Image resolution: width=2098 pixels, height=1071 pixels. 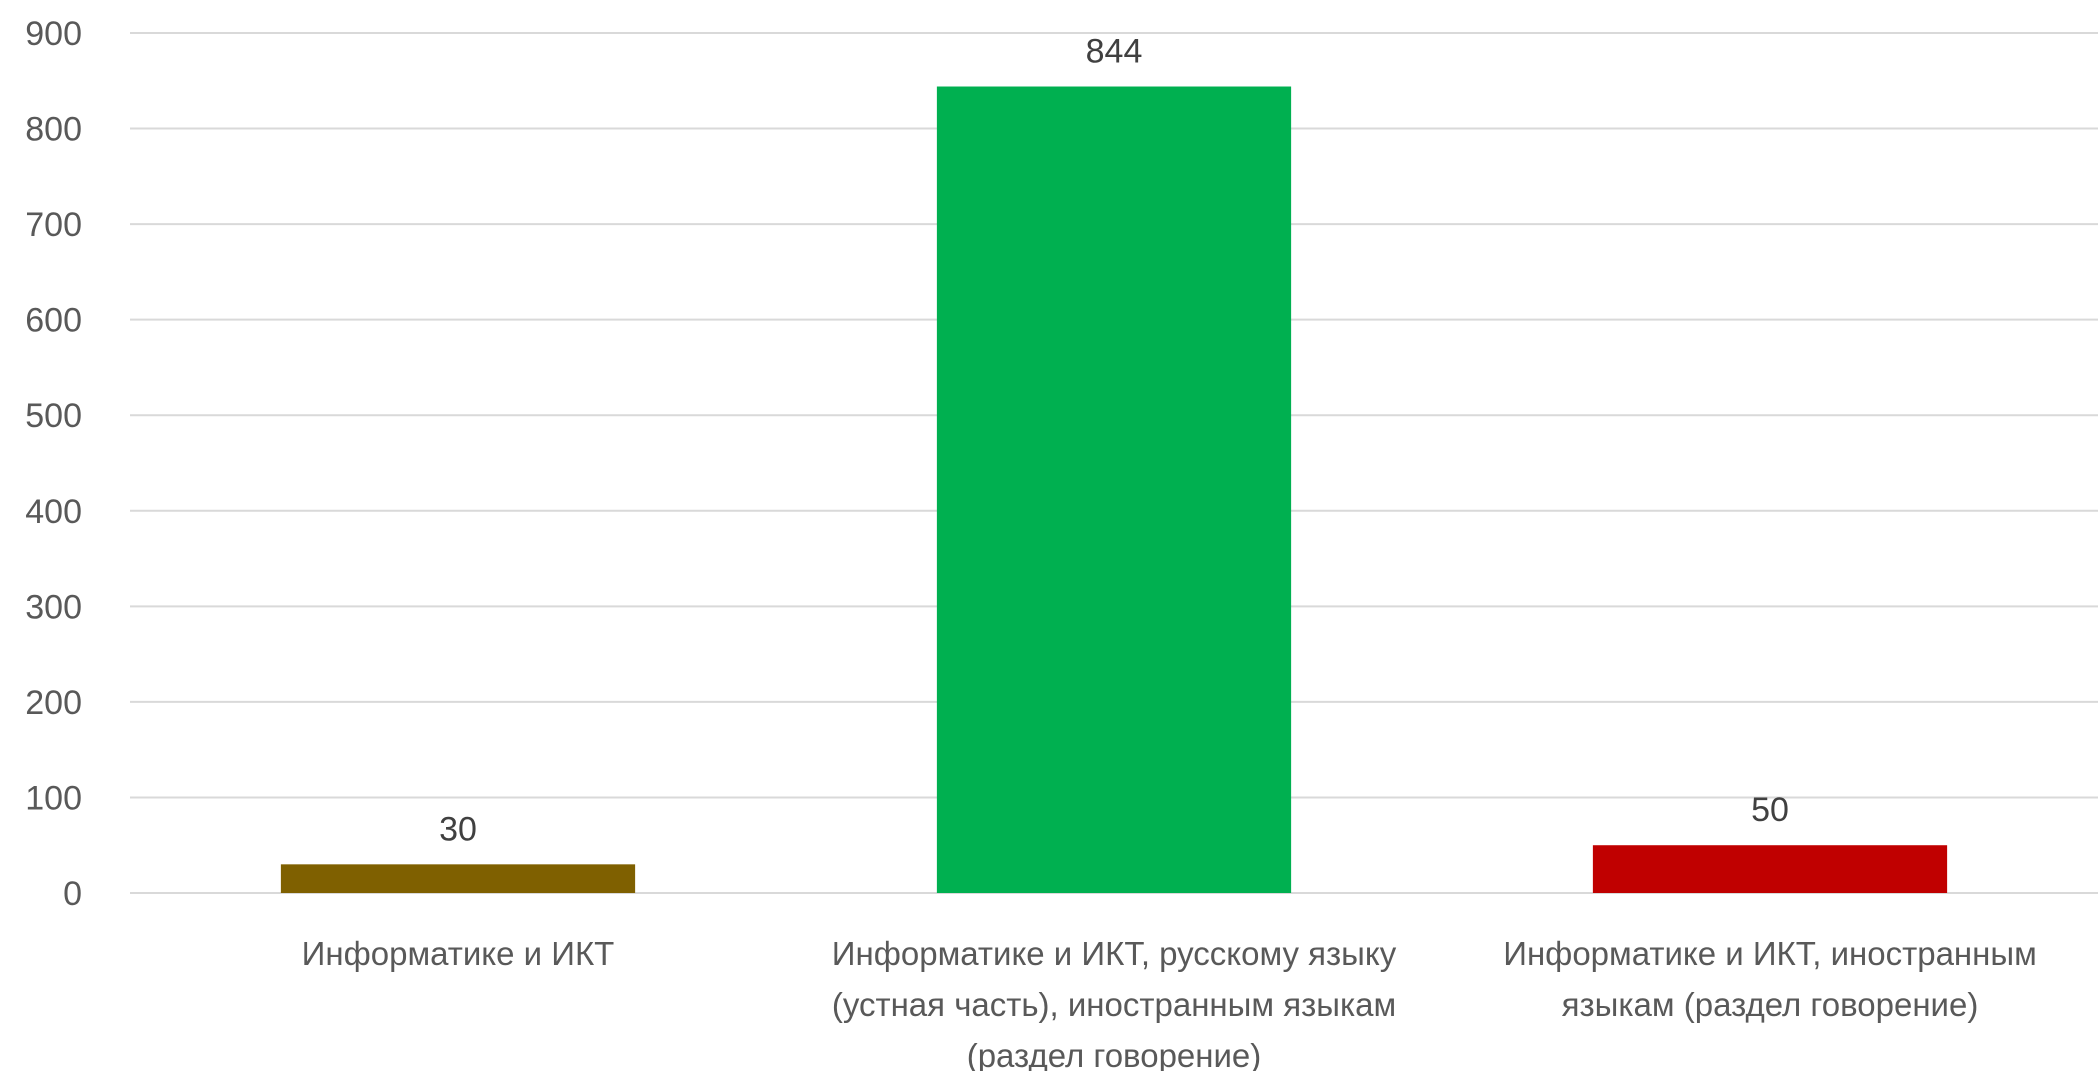 I want to click on category-label-1: Информатике и ИКТ, so click(x=458, y=953).